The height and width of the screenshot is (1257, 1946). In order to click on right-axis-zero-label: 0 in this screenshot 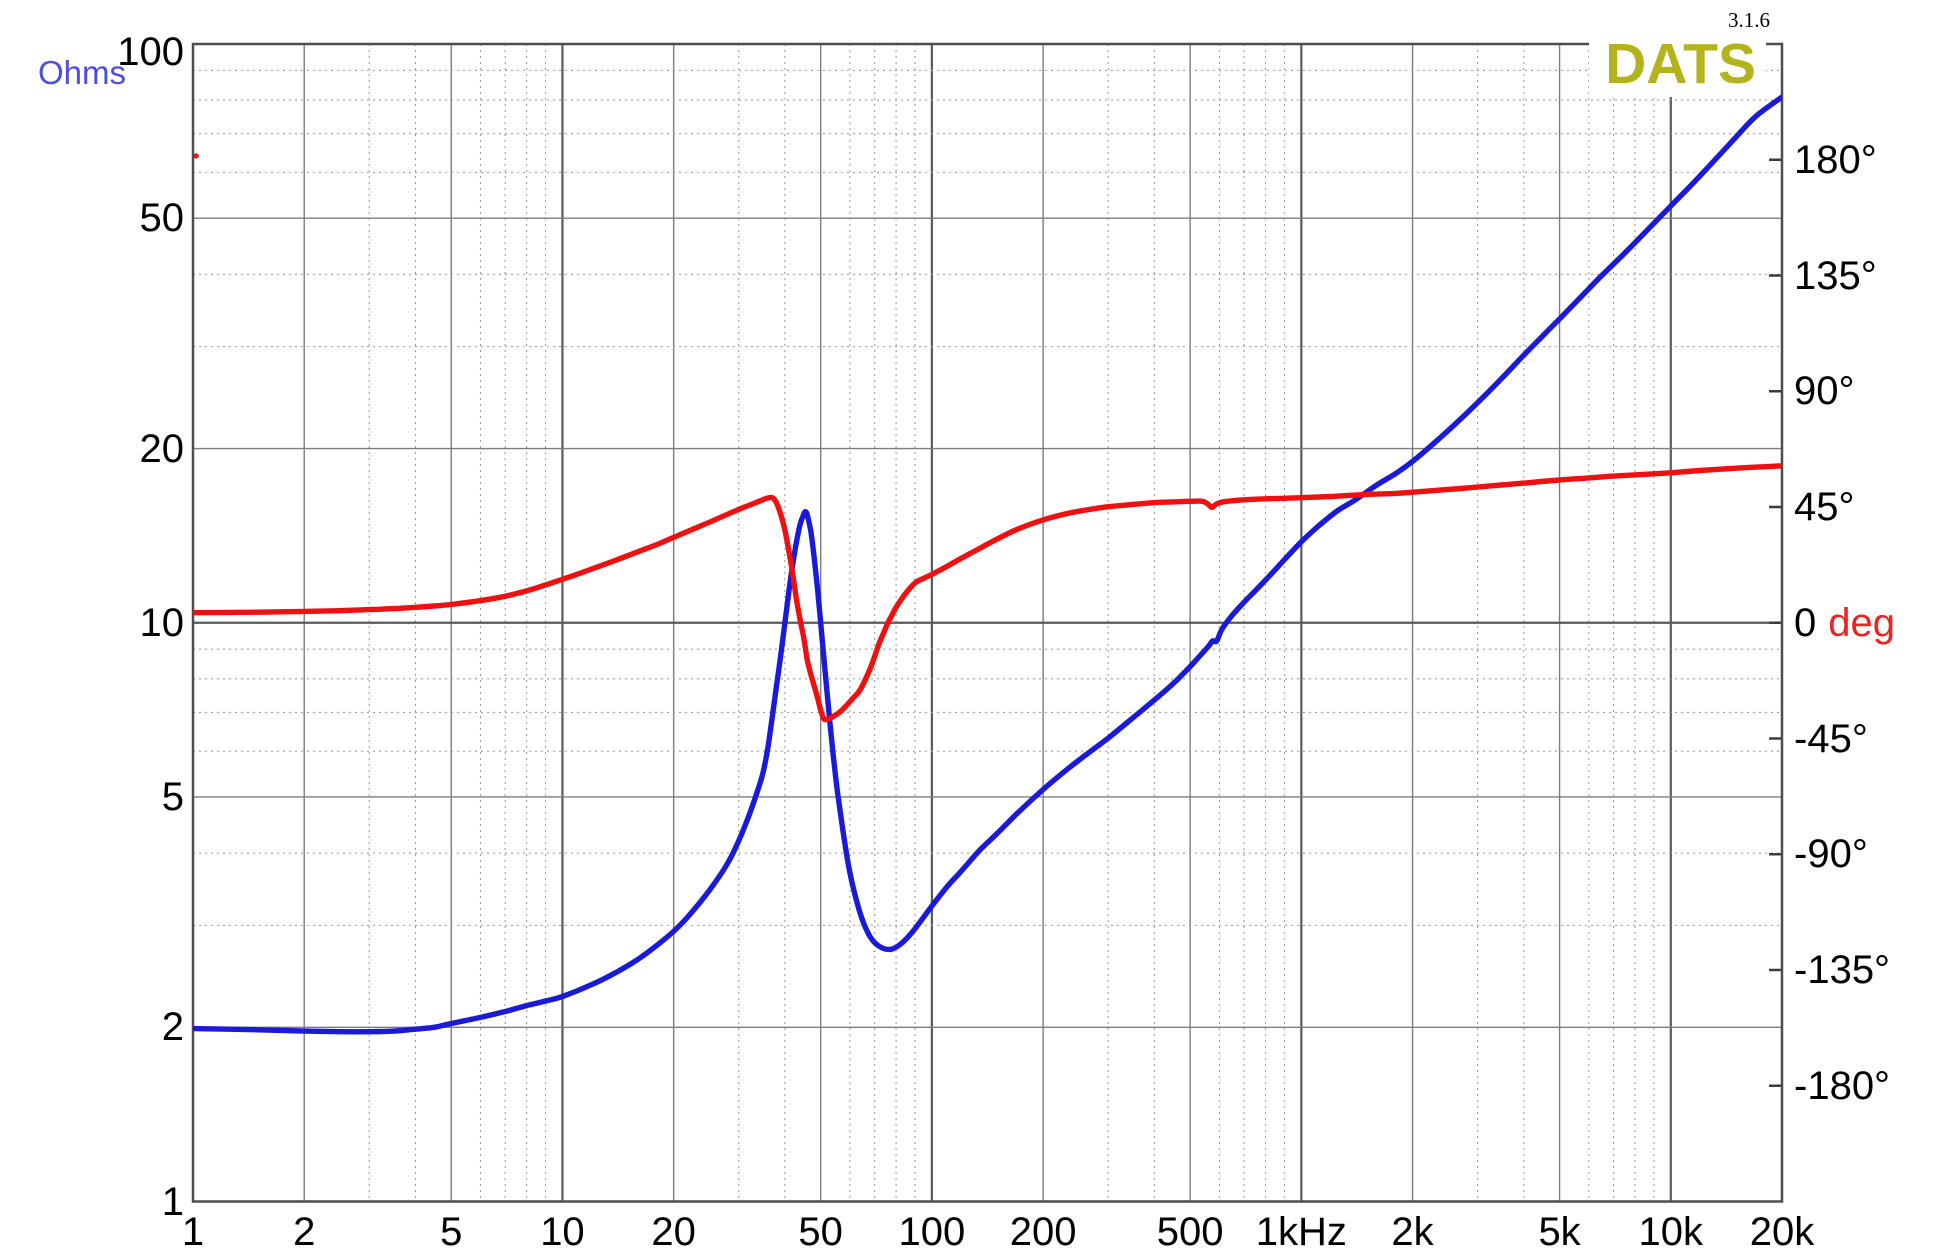, I will do `click(1805, 622)`.